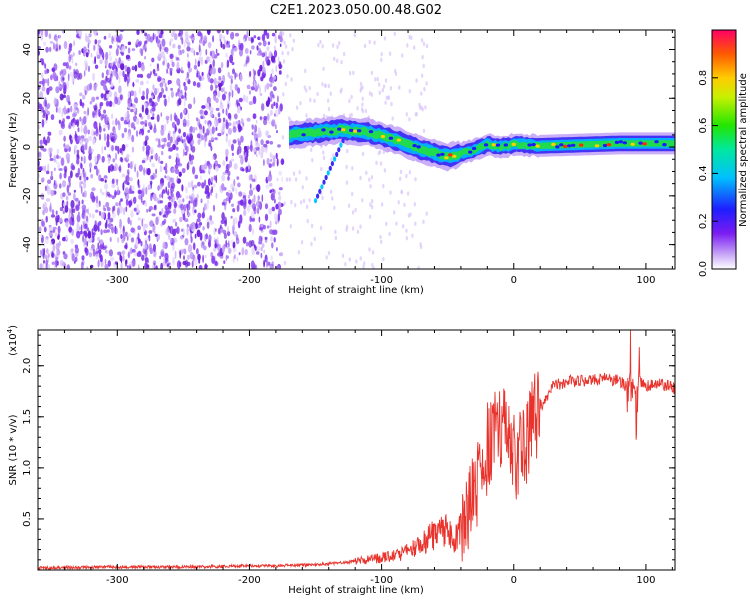 Image resolution: width=750 pixels, height=600 pixels. Describe the element at coordinates (249, 280) in the screenshot. I see `x-tick-label: -200` at that location.